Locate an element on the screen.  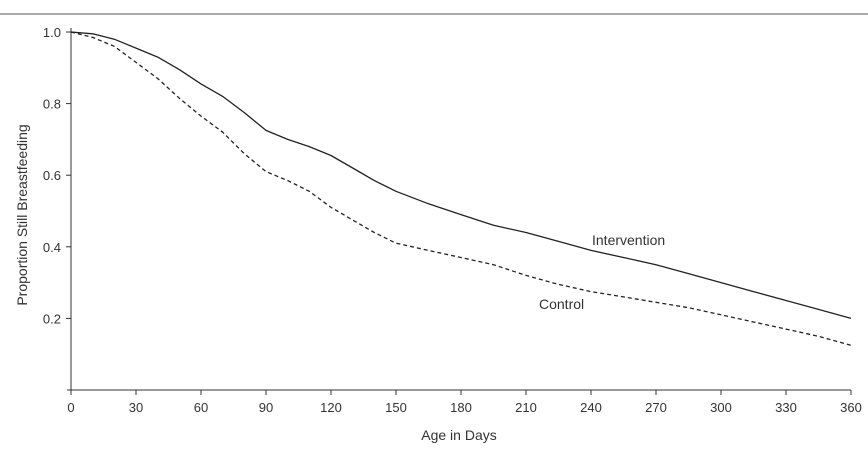
y-axis-title: Proportion Still Breastfeeding is located at coordinates (22, 214).